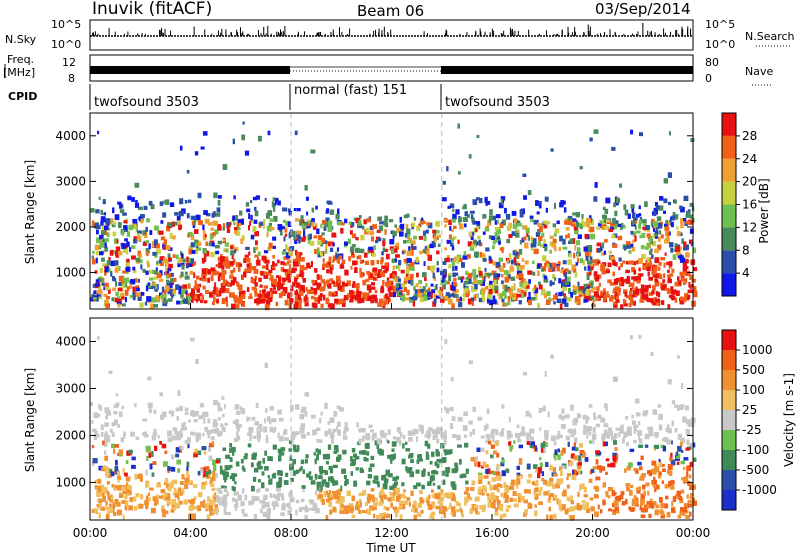 This screenshot has width=800, height=554. What do you see at coordinates (729, 216) in the screenshot?
I see `colorbar-swatch` at bounding box center [729, 216].